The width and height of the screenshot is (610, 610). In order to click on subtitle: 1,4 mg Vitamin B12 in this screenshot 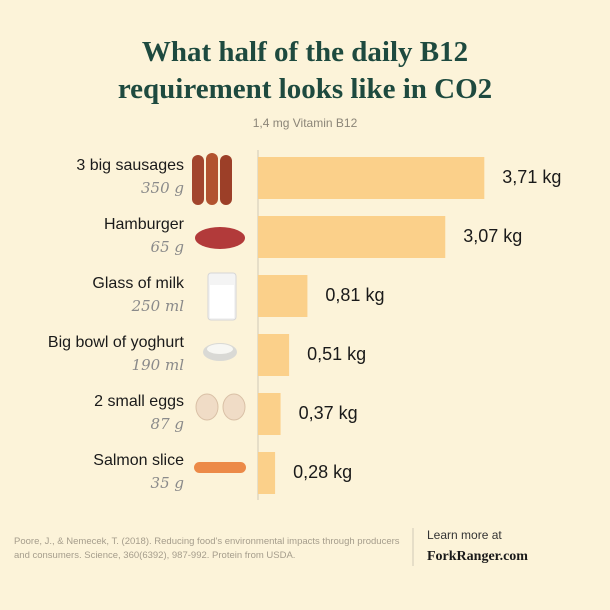, I will do `click(305, 123)`.